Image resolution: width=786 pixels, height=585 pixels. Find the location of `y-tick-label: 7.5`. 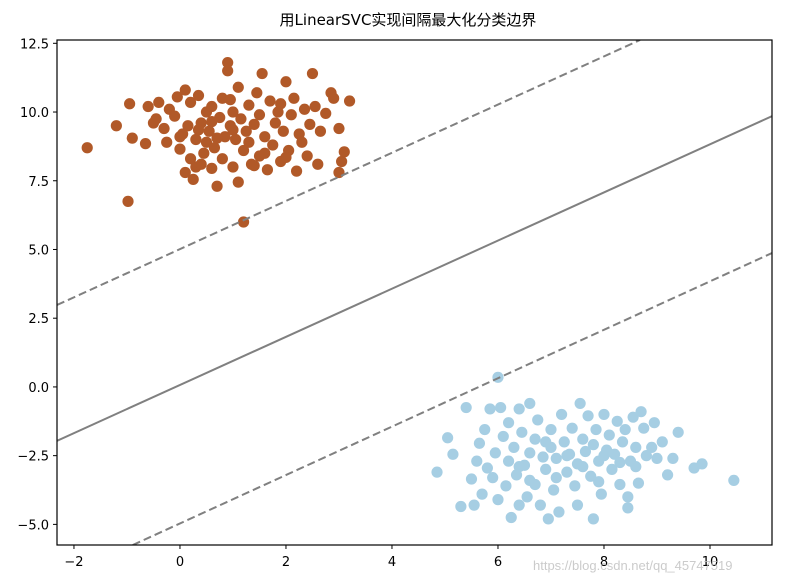

y-tick-label: 7.5 is located at coordinates (38, 182).